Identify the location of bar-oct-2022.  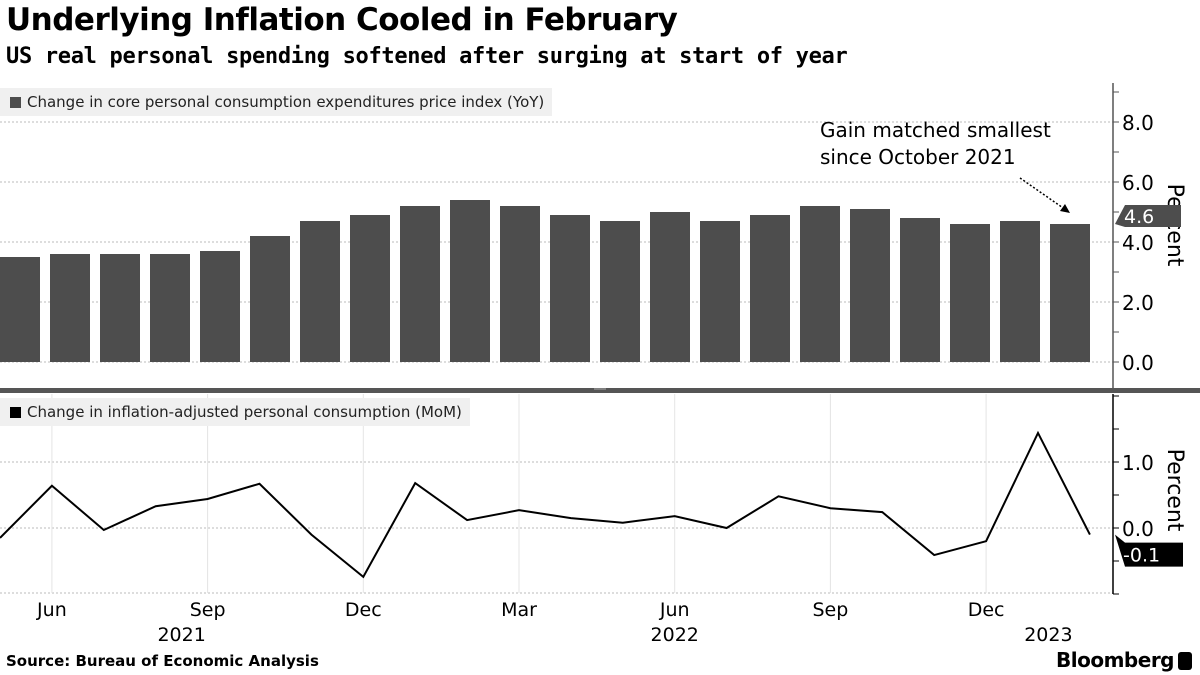
(870, 285).